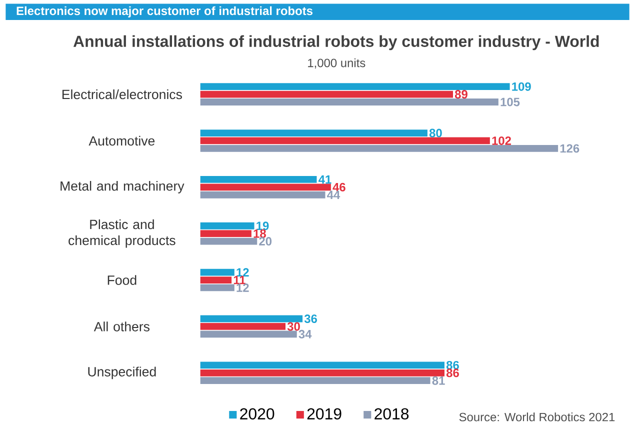 The height and width of the screenshot is (434, 635). Describe the element at coordinates (438, 380) in the screenshot. I see `data-label: 81` at that location.